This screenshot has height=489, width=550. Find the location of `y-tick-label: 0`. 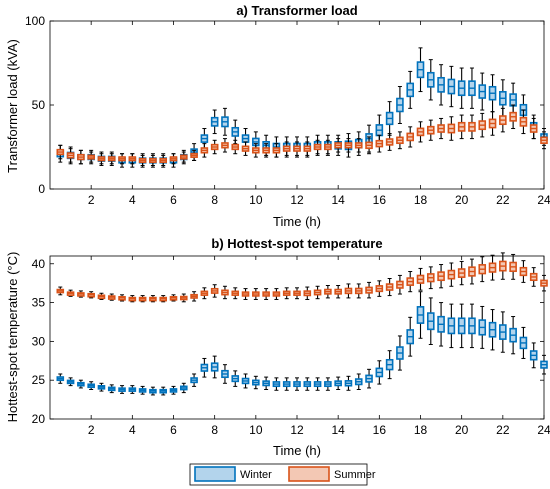

y-tick-label: 0 is located at coordinates (41, 189).